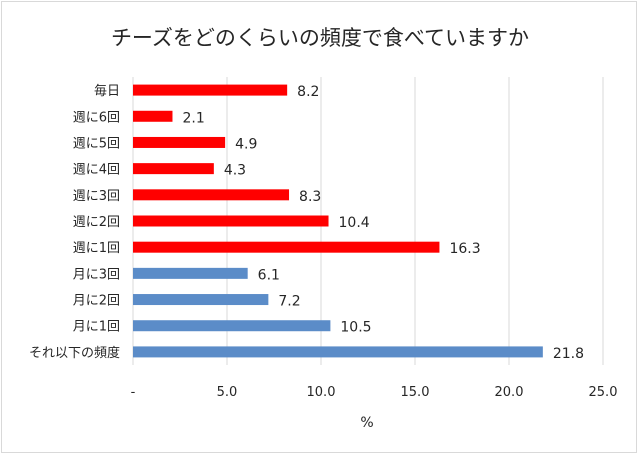 Image resolution: width=640 pixels, height=456 pixels. I want to click on x-tick-label: 10.0, so click(321, 392).